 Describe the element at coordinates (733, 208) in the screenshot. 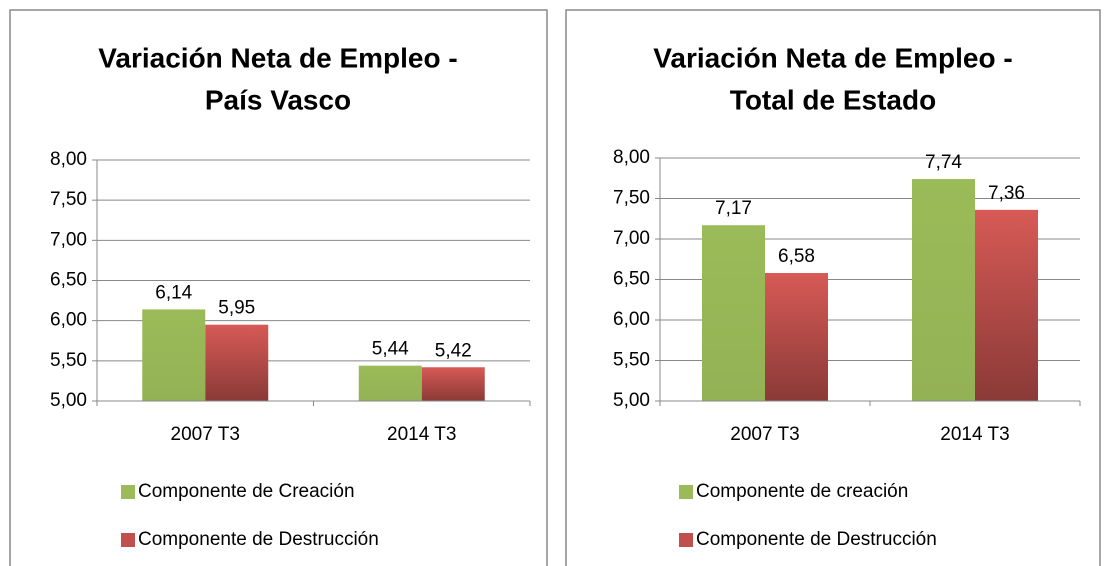

I see `data-label: 7,17` at that location.